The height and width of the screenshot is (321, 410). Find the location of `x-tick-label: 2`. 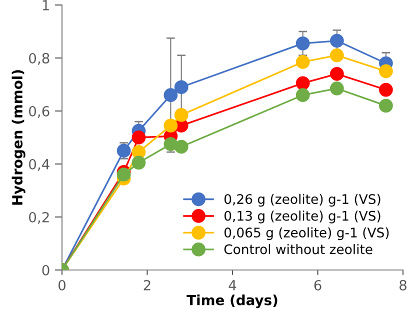

x-tick-label: 2 is located at coordinates (147, 285).